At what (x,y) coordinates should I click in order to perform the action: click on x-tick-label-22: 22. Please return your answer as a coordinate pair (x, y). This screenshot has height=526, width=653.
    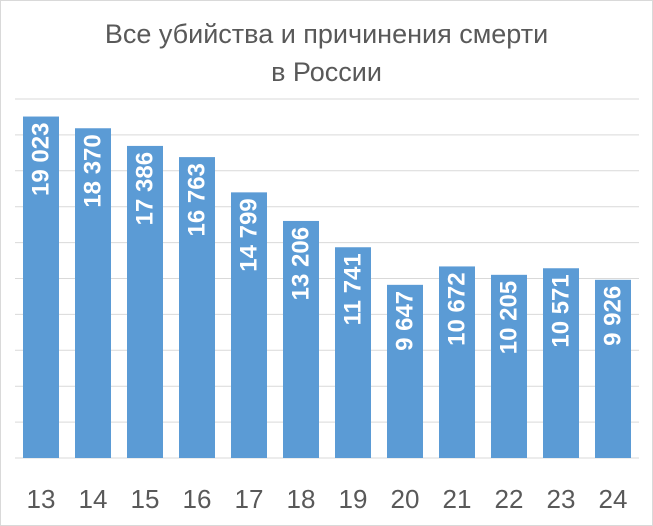
    Looking at the image, I should click on (509, 499).